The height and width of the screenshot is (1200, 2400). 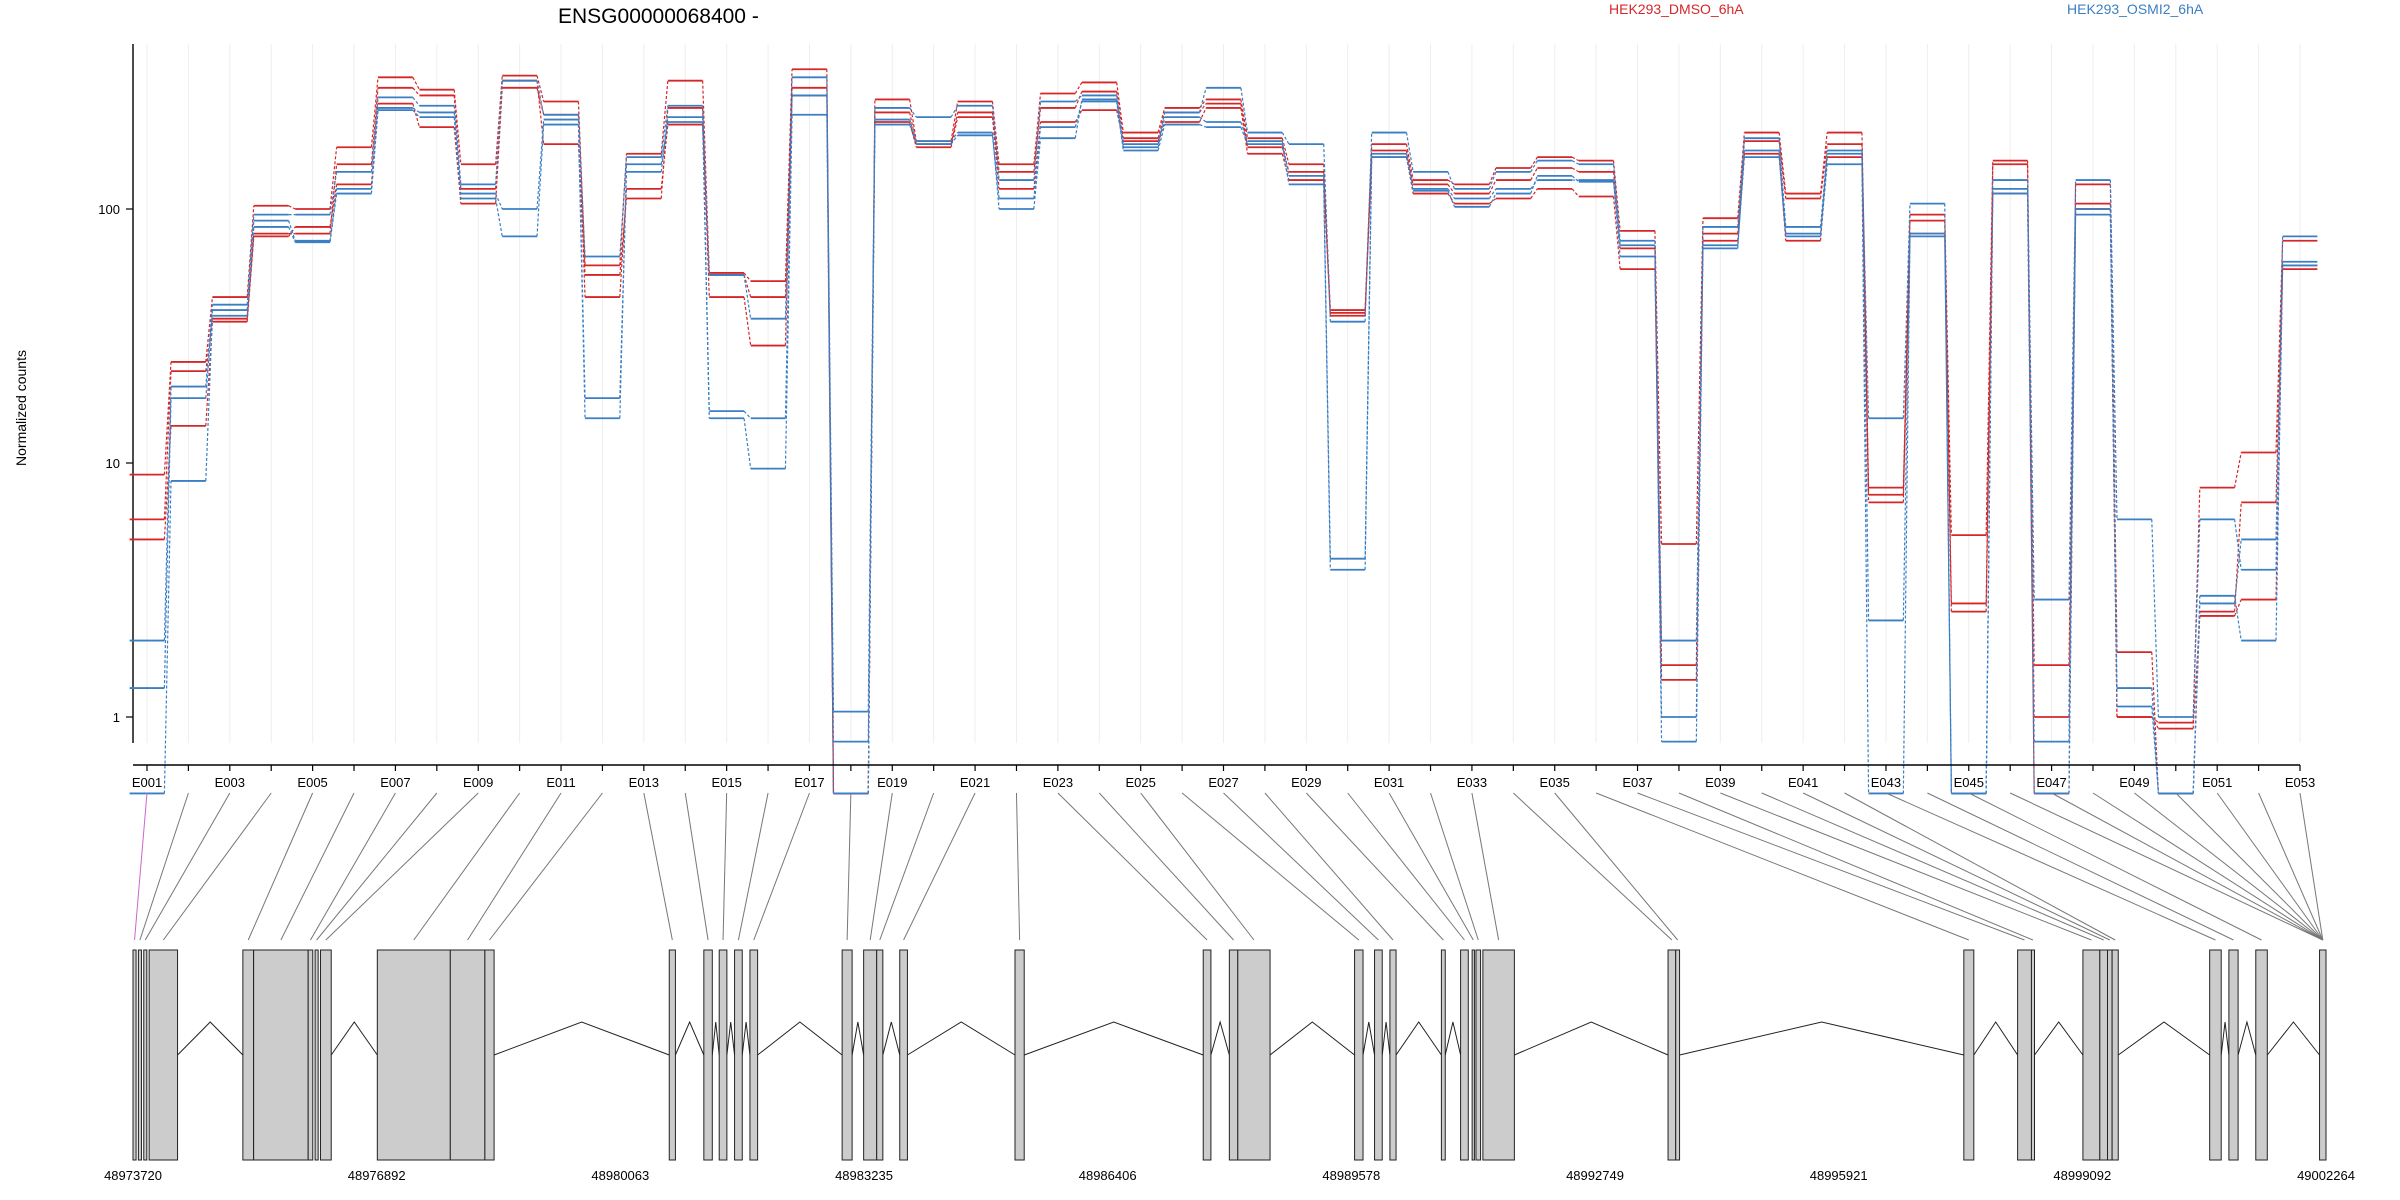 What do you see at coordinates (560, 782) in the screenshot?
I see `exon-label: E011` at bounding box center [560, 782].